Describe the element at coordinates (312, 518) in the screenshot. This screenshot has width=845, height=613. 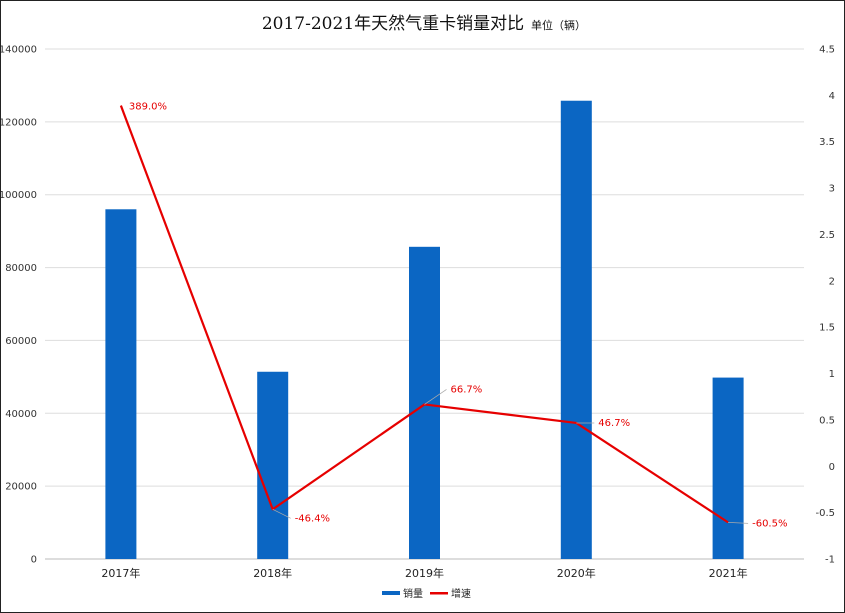
I see `data-label: -46.4%` at that location.